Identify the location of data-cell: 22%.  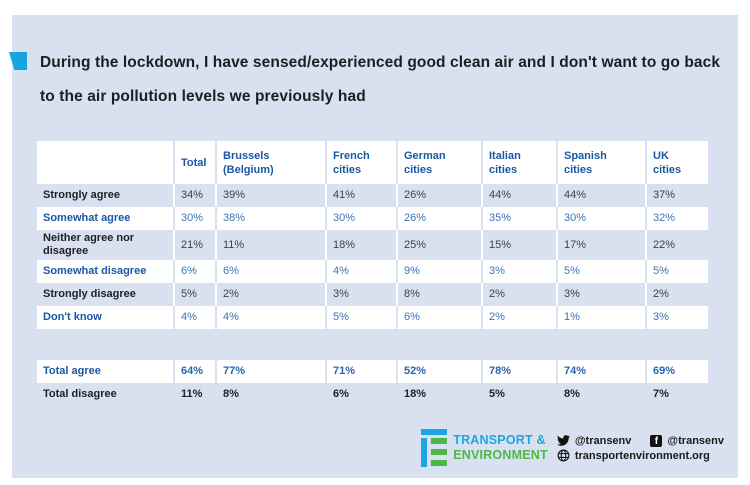
(664, 244).